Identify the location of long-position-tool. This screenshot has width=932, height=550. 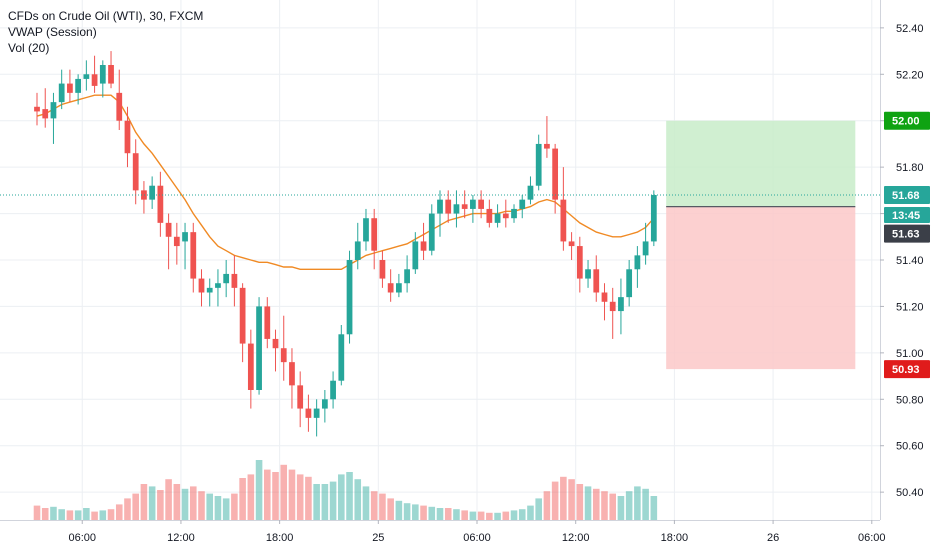
(761, 245).